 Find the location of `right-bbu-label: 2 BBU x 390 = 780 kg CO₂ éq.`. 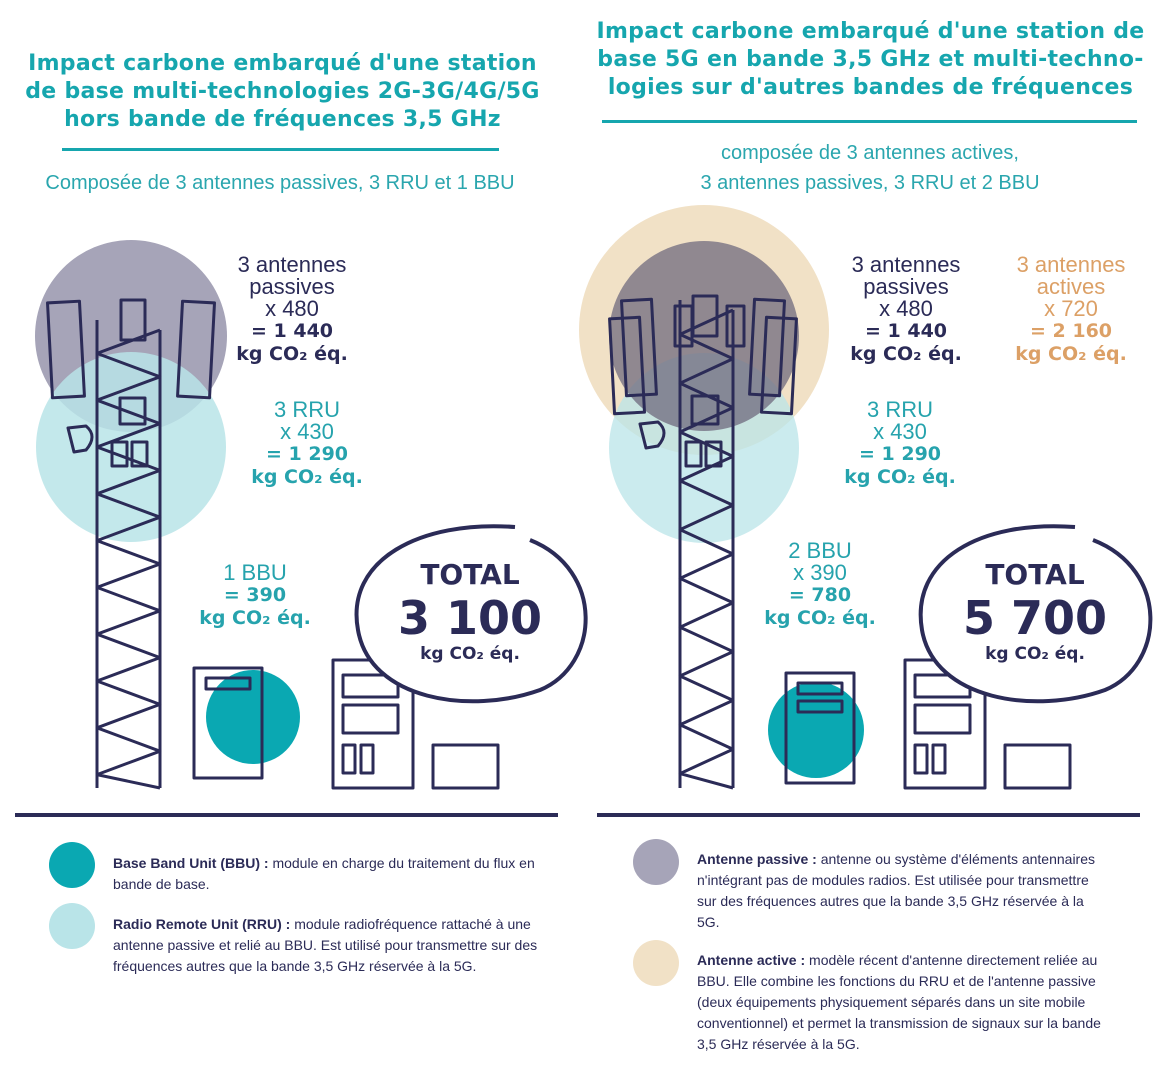

right-bbu-label: 2 BBU x 390 = 780 kg CO₂ éq. is located at coordinates (820, 585).